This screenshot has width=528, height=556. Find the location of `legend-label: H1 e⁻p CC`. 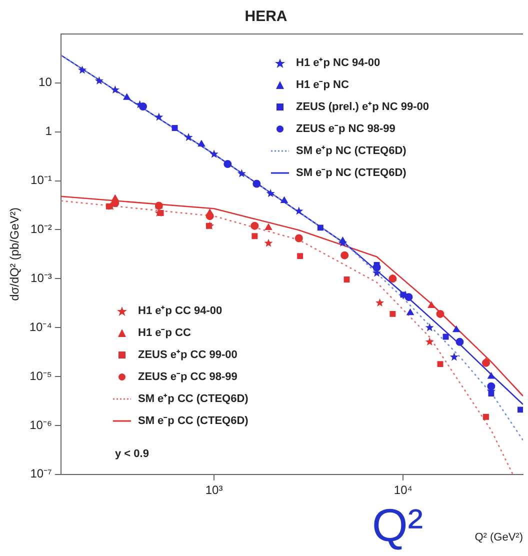

legend-label: H1 e⁻p CC is located at coordinates (164, 333).